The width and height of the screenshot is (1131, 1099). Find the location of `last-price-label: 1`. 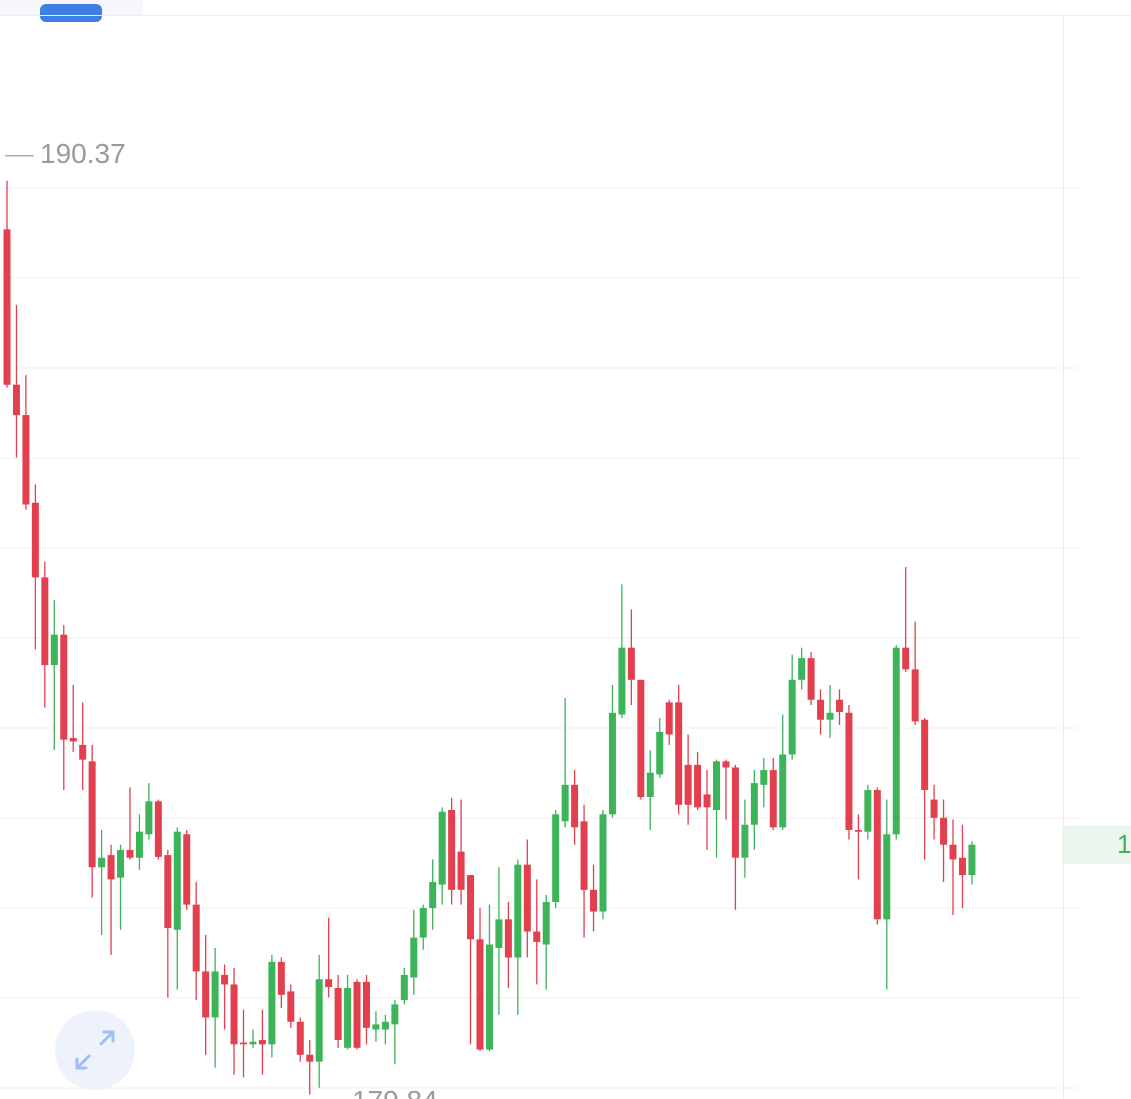

last-price-label: 1 is located at coordinates (1124, 844).